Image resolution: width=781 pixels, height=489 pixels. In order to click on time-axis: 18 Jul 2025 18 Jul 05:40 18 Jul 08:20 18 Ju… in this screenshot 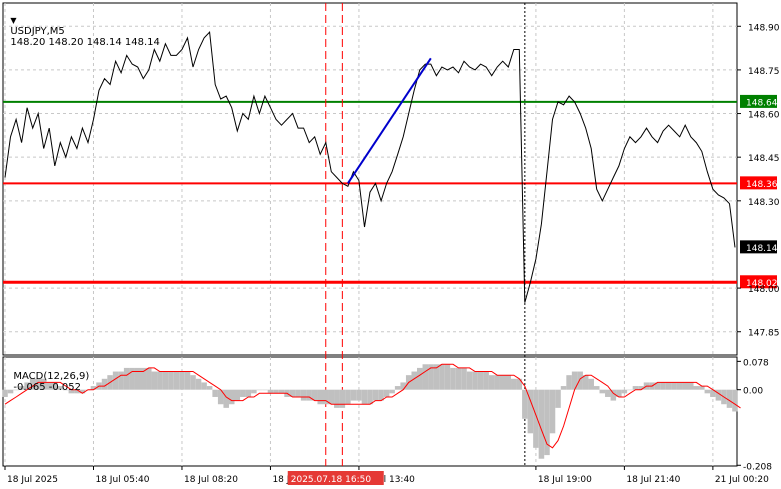, I will do `click(386, 475)`.